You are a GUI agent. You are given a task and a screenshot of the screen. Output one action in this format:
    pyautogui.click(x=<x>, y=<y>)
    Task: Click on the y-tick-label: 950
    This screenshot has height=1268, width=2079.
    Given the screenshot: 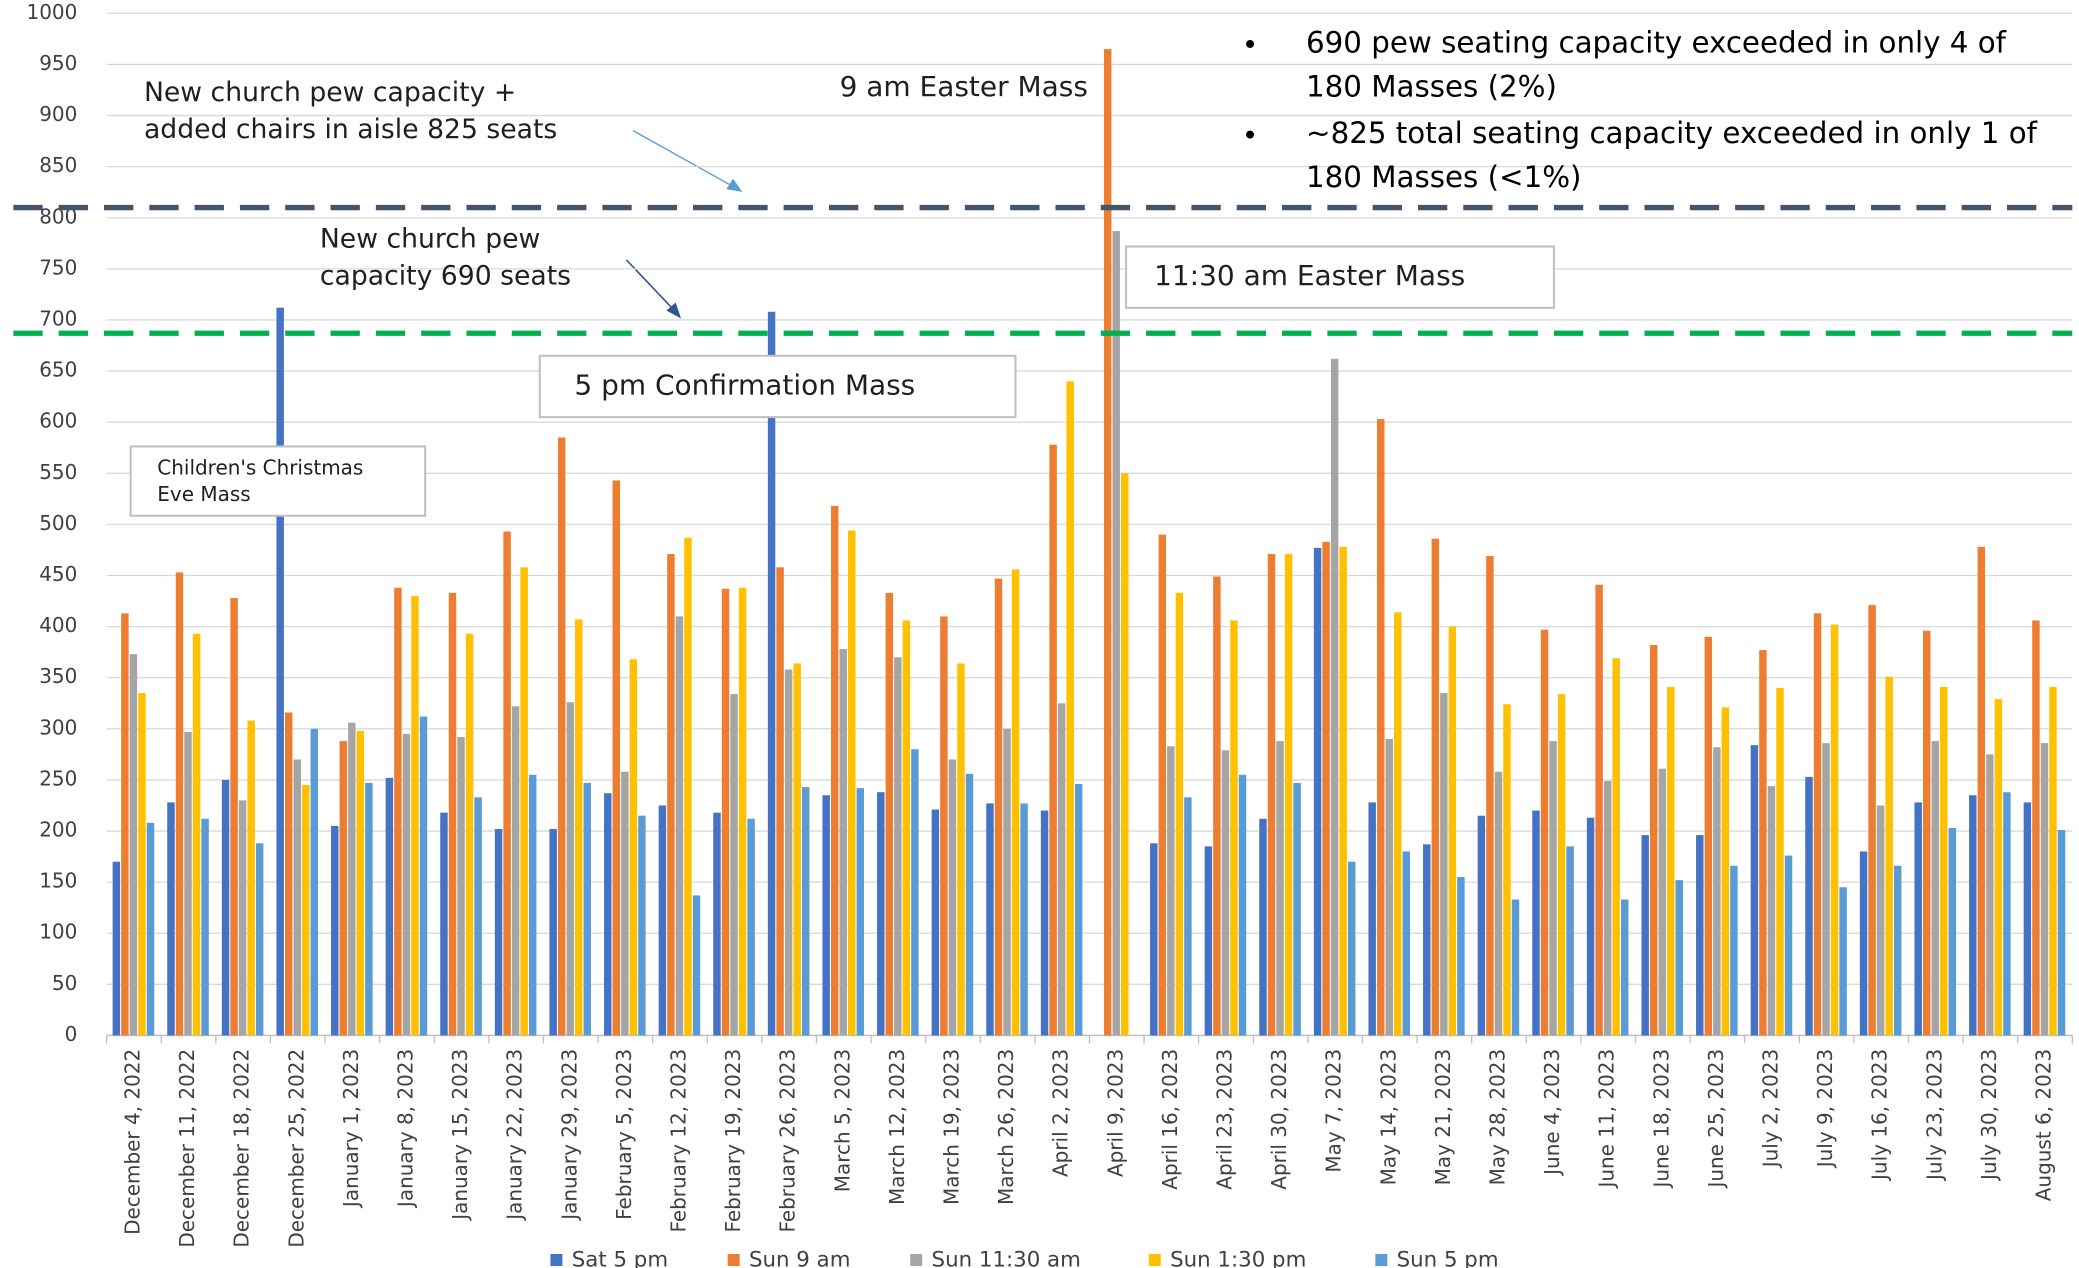 What is the action you would take?
    pyautogui.click(x=58, y=63)
    